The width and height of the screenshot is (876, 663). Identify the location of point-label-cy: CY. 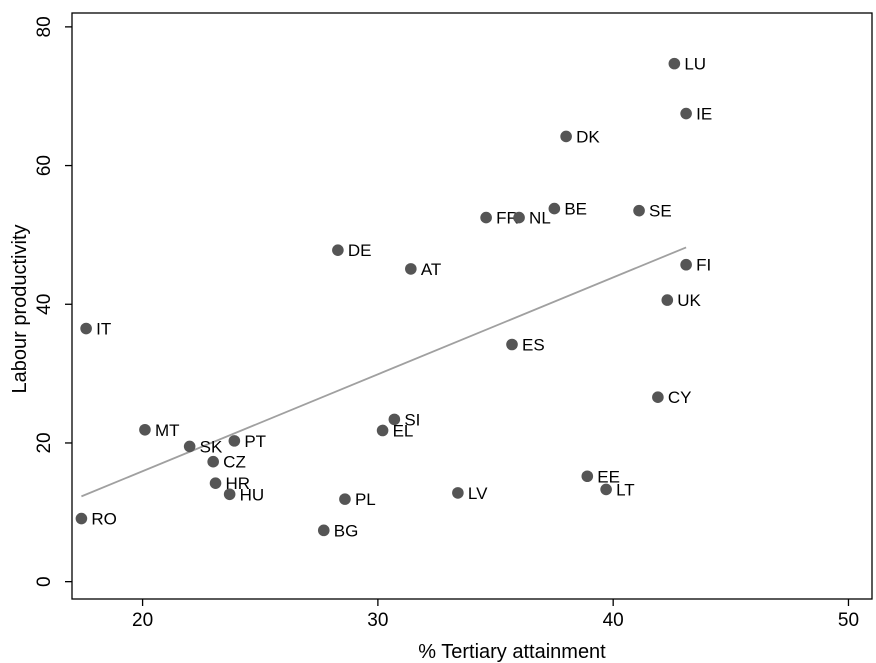
(680, 397).